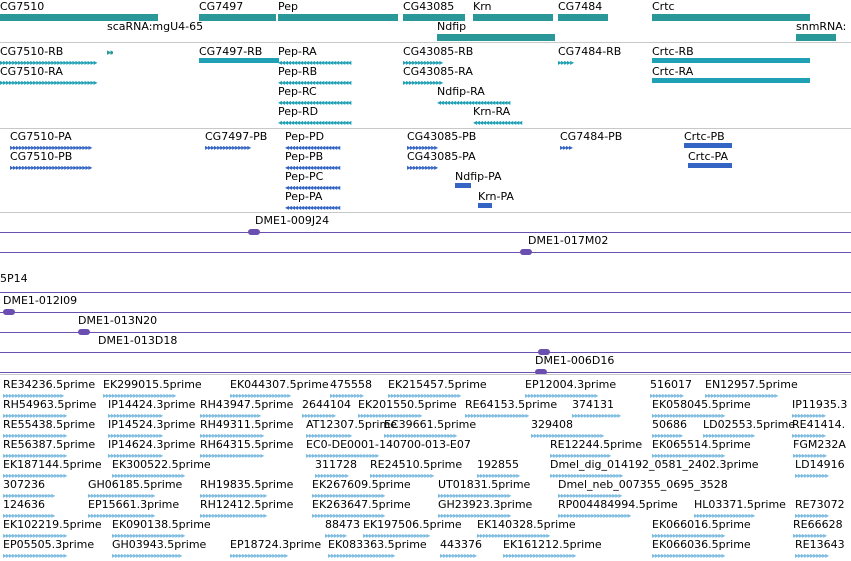 The height and width of the screenshot is (561, 851). I want to click on clone-feature-dme1-017m02: DME1-017M02, so click(588, 242).